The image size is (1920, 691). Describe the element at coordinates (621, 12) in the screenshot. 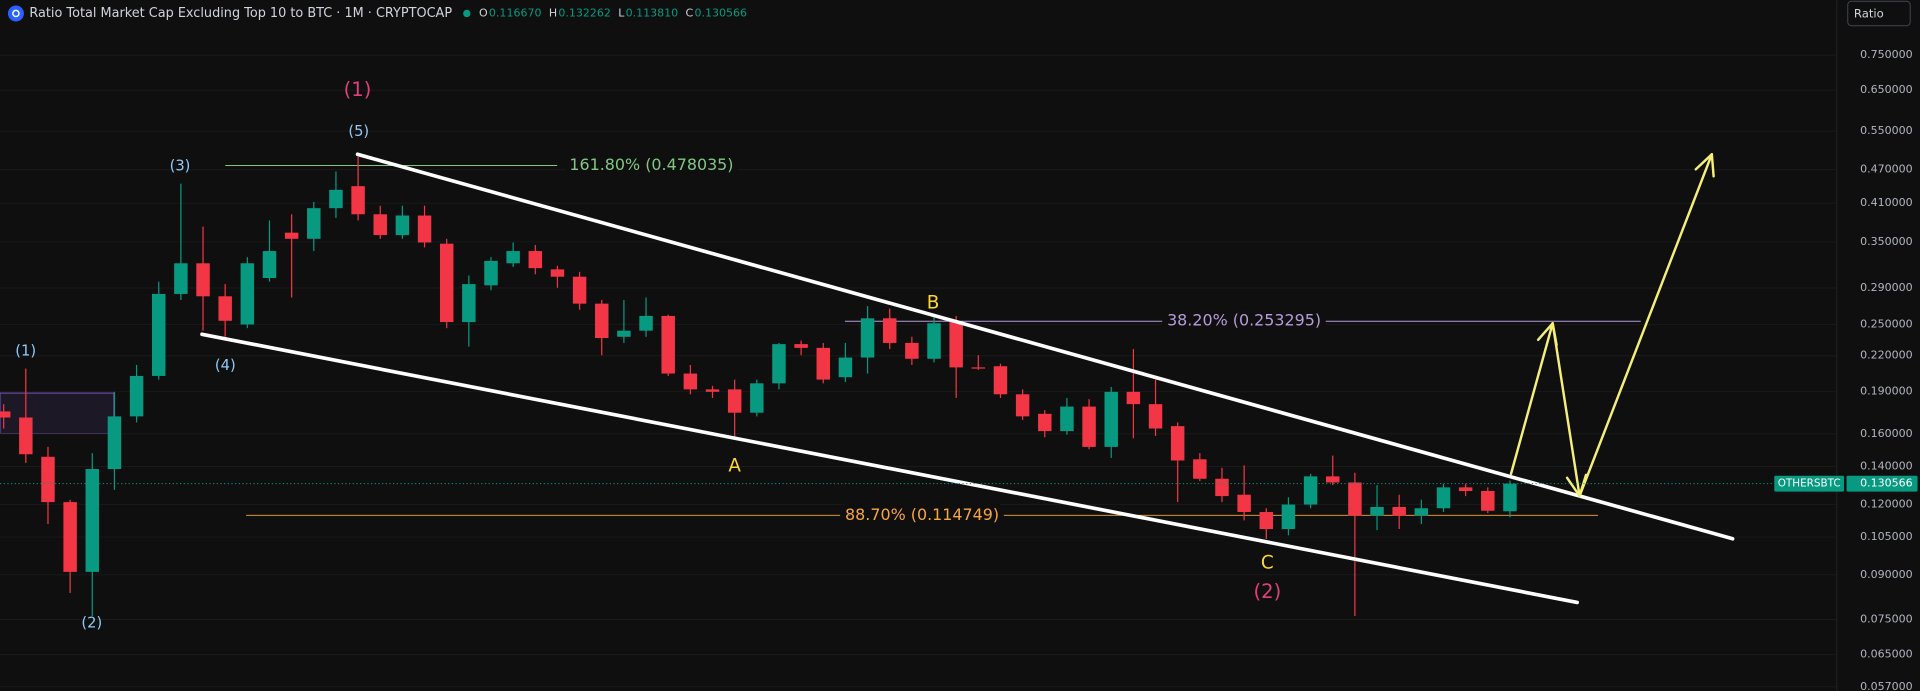

I see `ohlc-key: L` at that location.